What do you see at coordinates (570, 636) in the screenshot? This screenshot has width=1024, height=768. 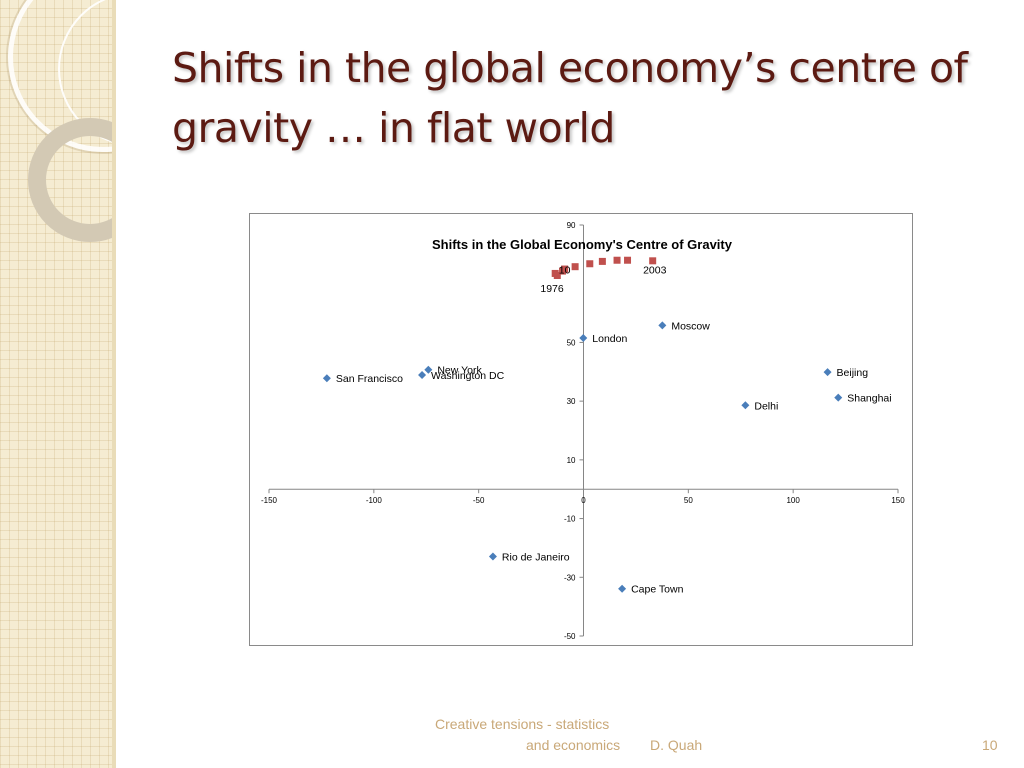 I see `y-tick-label: -50` at bounding box center [570, 636].